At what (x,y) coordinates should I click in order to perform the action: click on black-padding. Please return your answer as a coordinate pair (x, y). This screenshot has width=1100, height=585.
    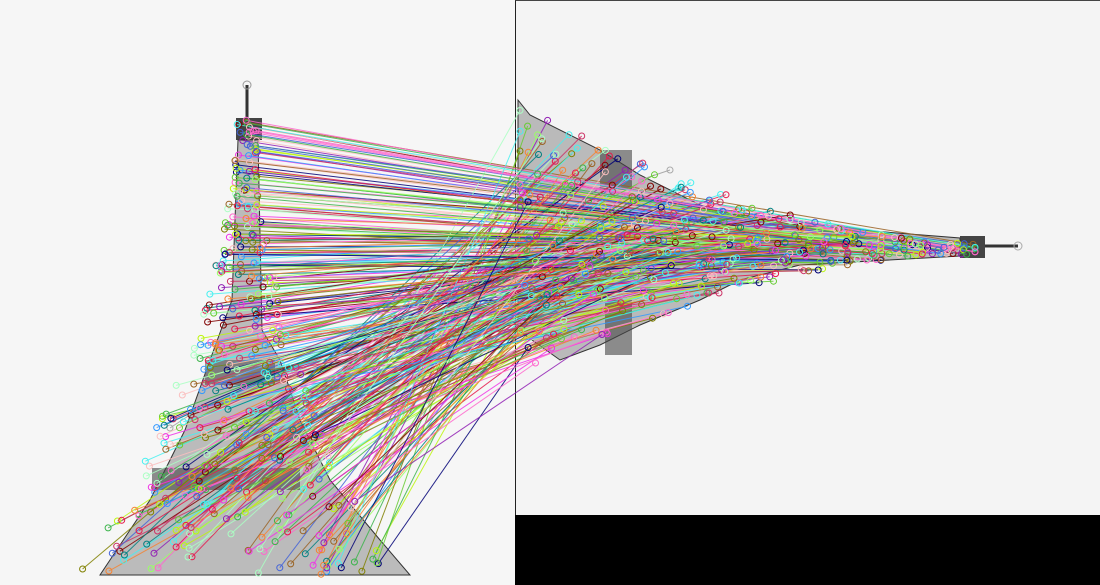
    Looking at the image, I should click on (807, 550).